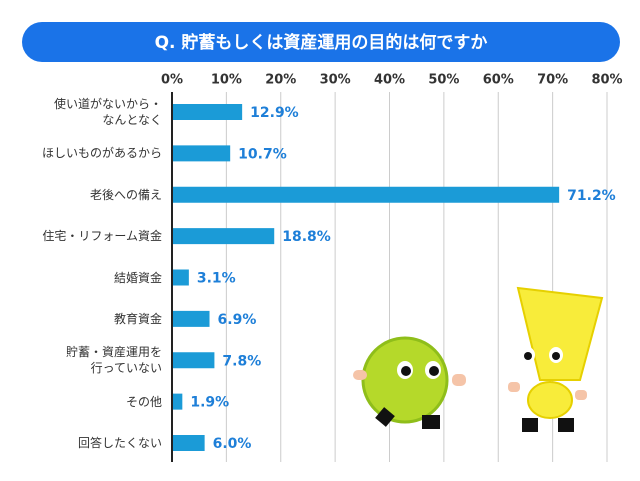 This screenshot has height=481, width=640. Describe the element at coordinates (262, 154) in the screenshot. I see `value-label: 10.7%` at that location.